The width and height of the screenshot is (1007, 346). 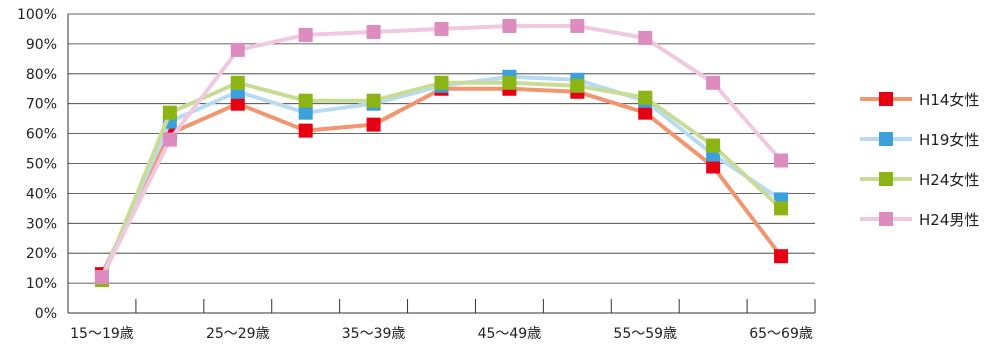 I want to click on legend-entry-2: H19女性, so click(x=919, y=140).